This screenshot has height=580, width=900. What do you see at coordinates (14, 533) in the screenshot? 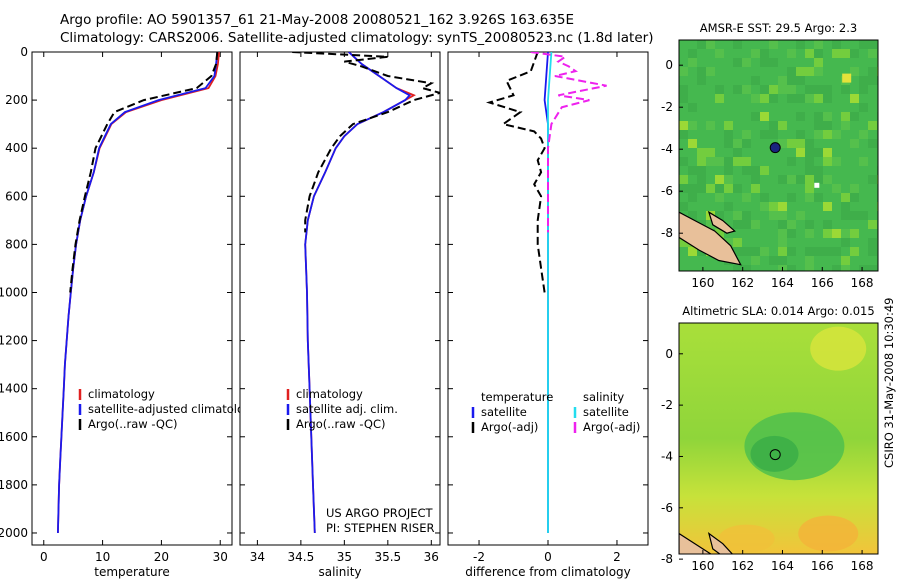
I see `y-tick-label: 2000` at bounding box center [14, 533].